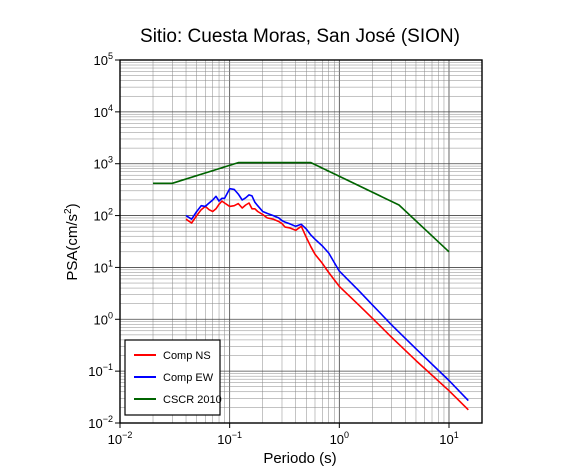 This screenshot has width=586, height=475. What do you see at coordinates (72, 205) in the screenshot?
I see `y-axis-label-close: )` at bounding box center [72, 205].